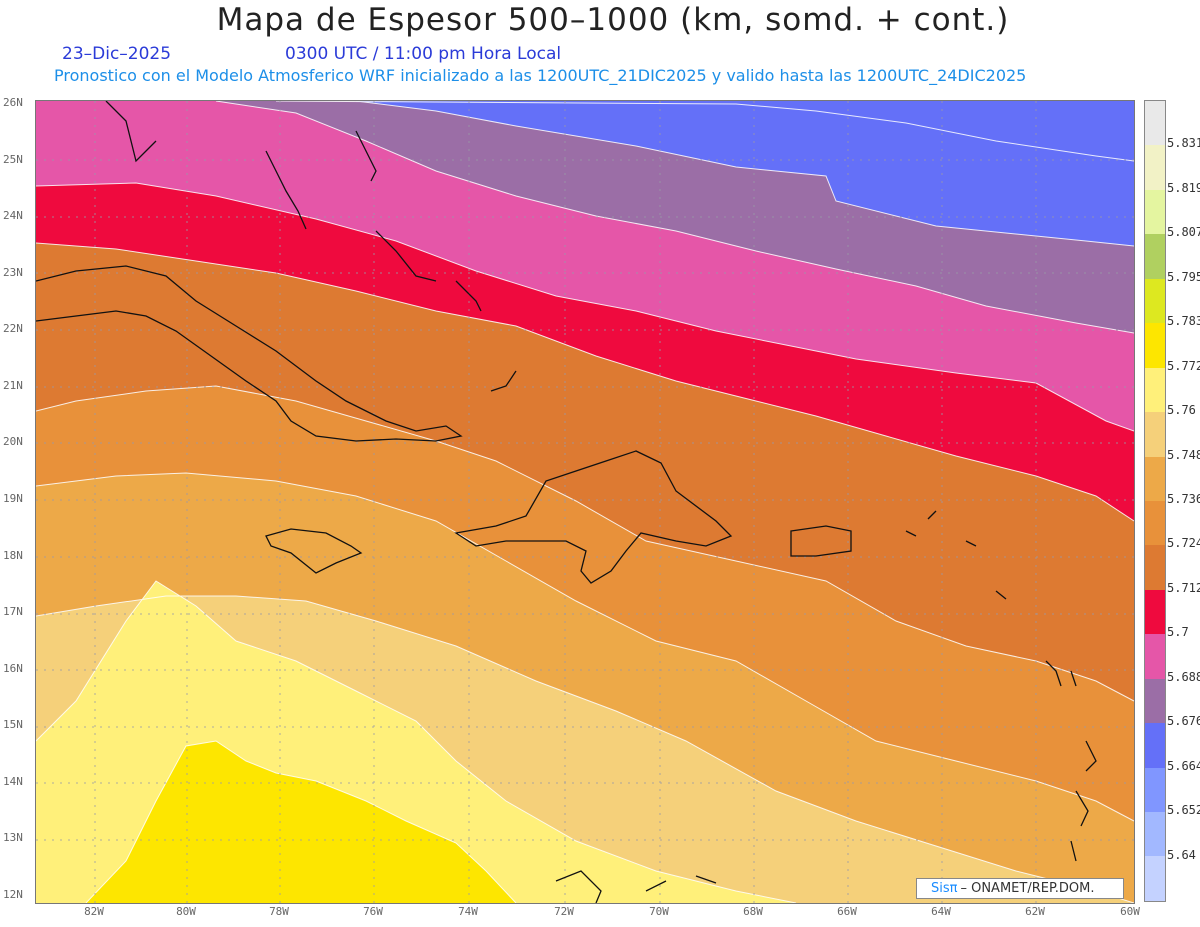 The image size is (1200, 927). I want to click on colorbar-label: 5.664, so click(1183, 765).